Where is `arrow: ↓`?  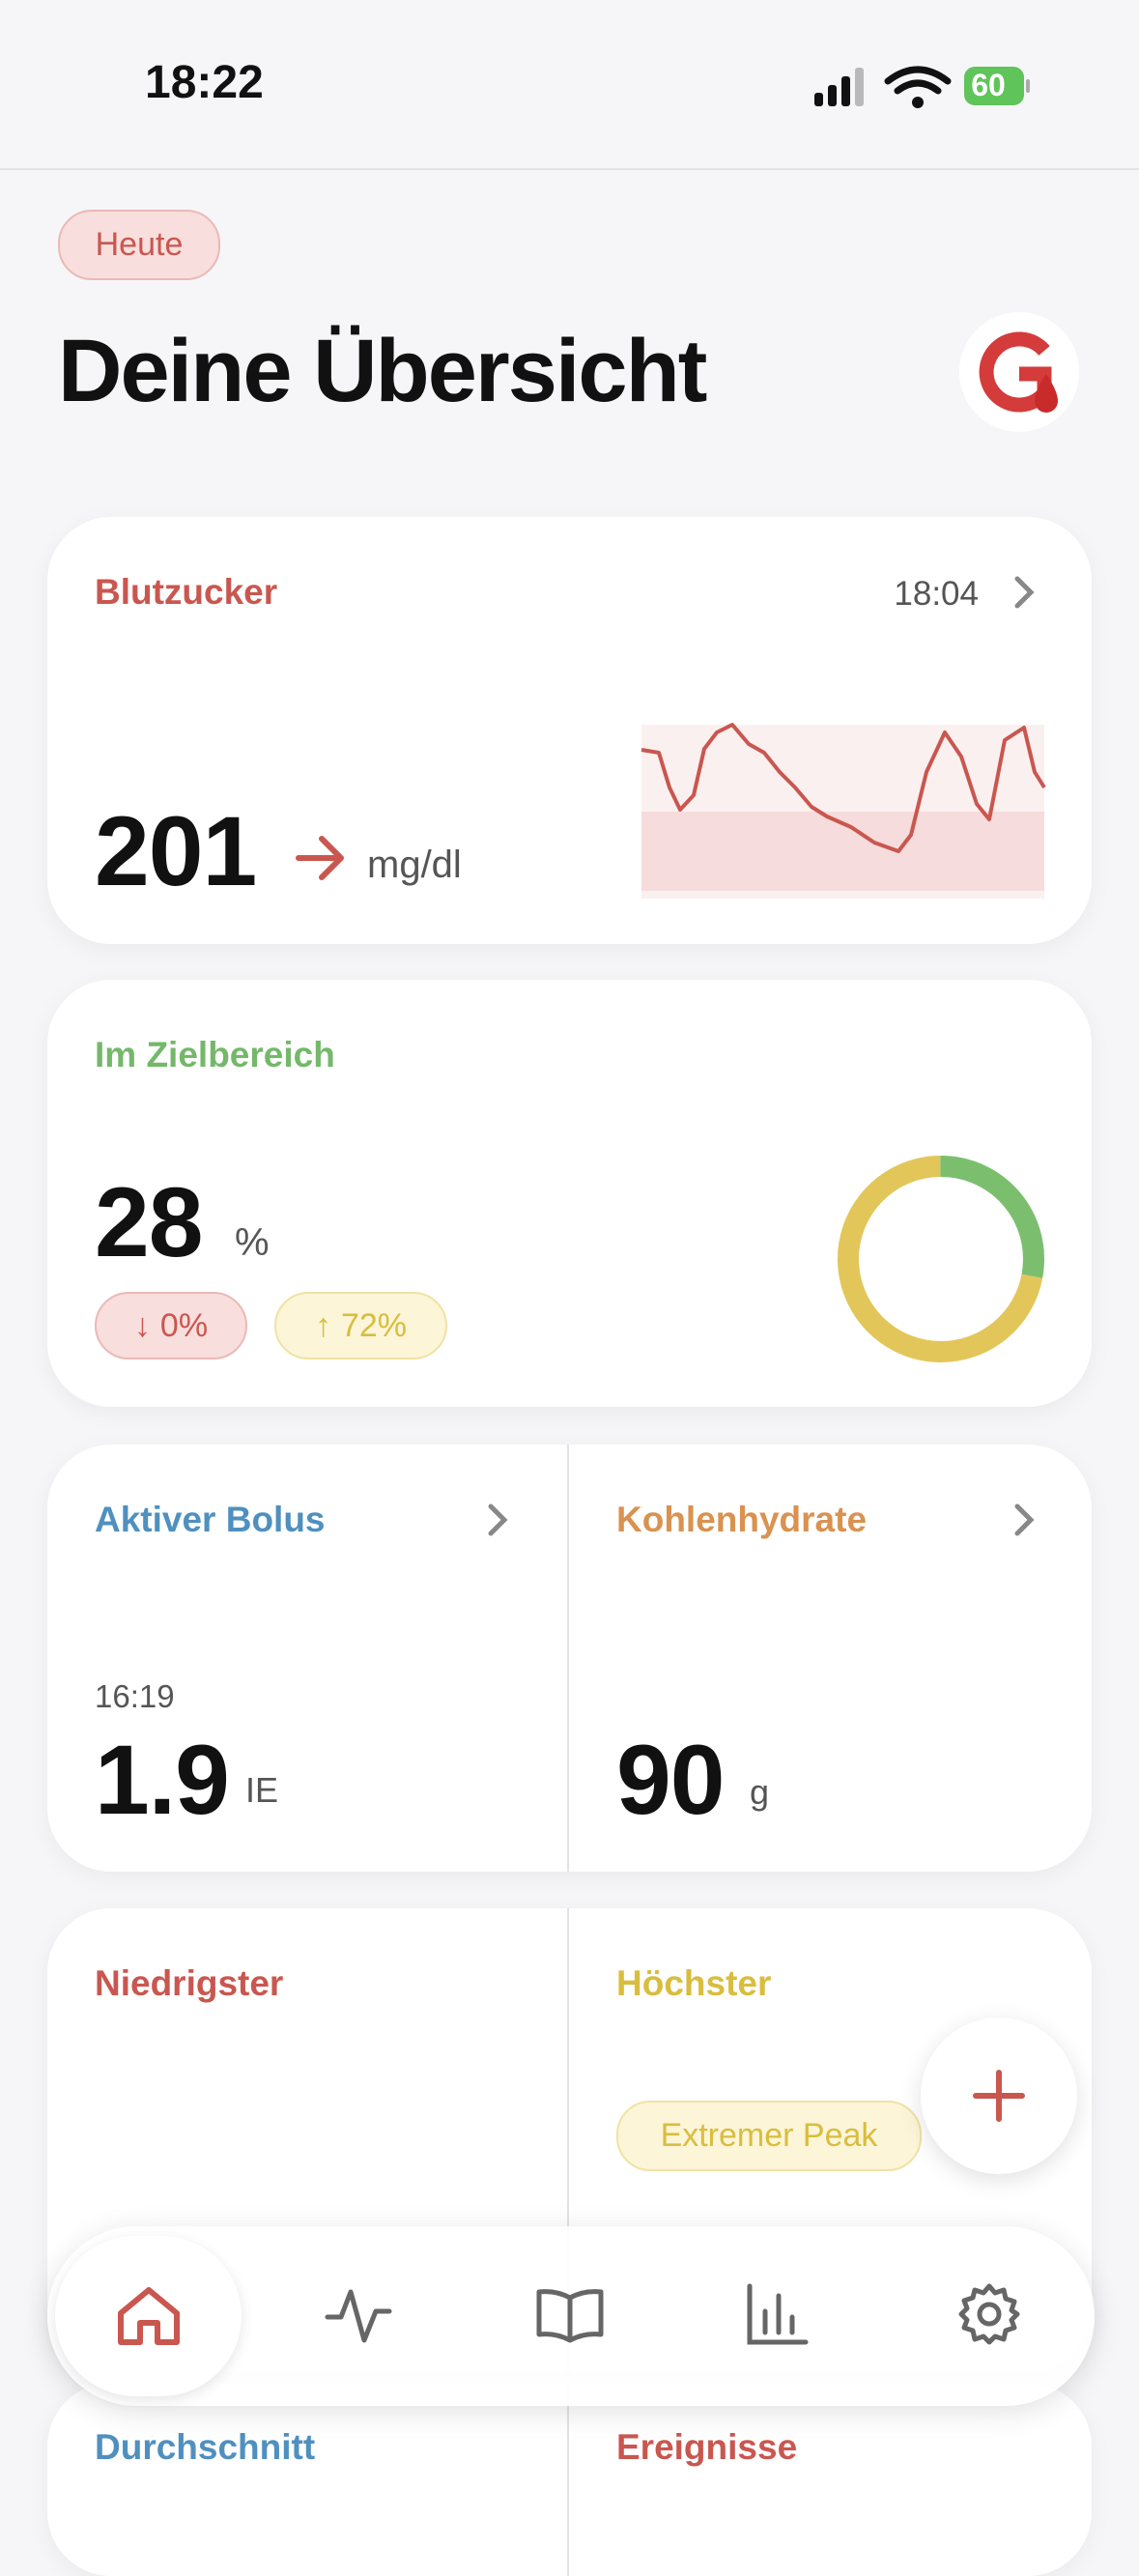 arrow: ↓ is located at coordinates (142, 1325).